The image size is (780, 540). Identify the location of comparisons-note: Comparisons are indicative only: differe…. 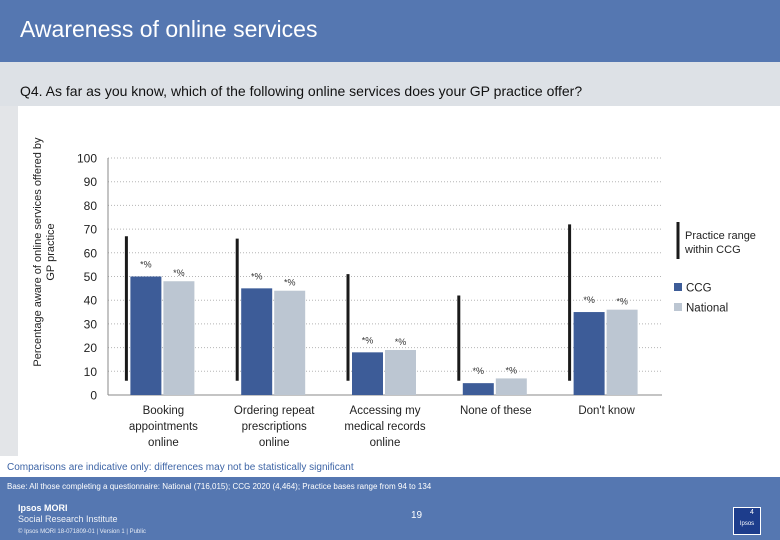
(180, 467).